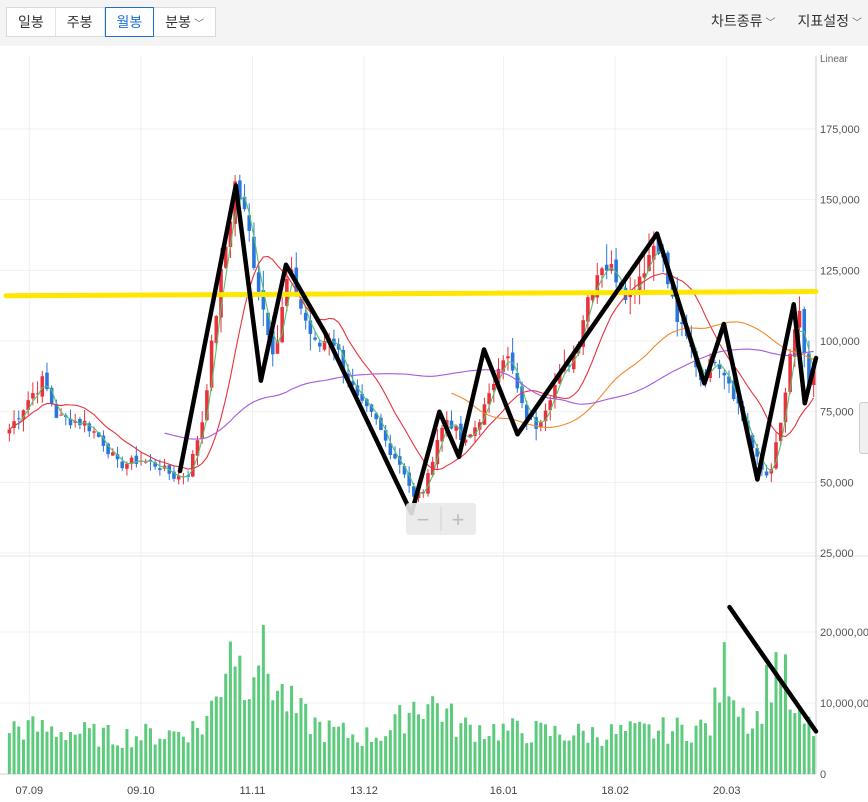 This screenshot has height=802, width=868. Describe the element at coordinates (423, 519) in the screenshot. I see `zoom-out-button: −` at that location.